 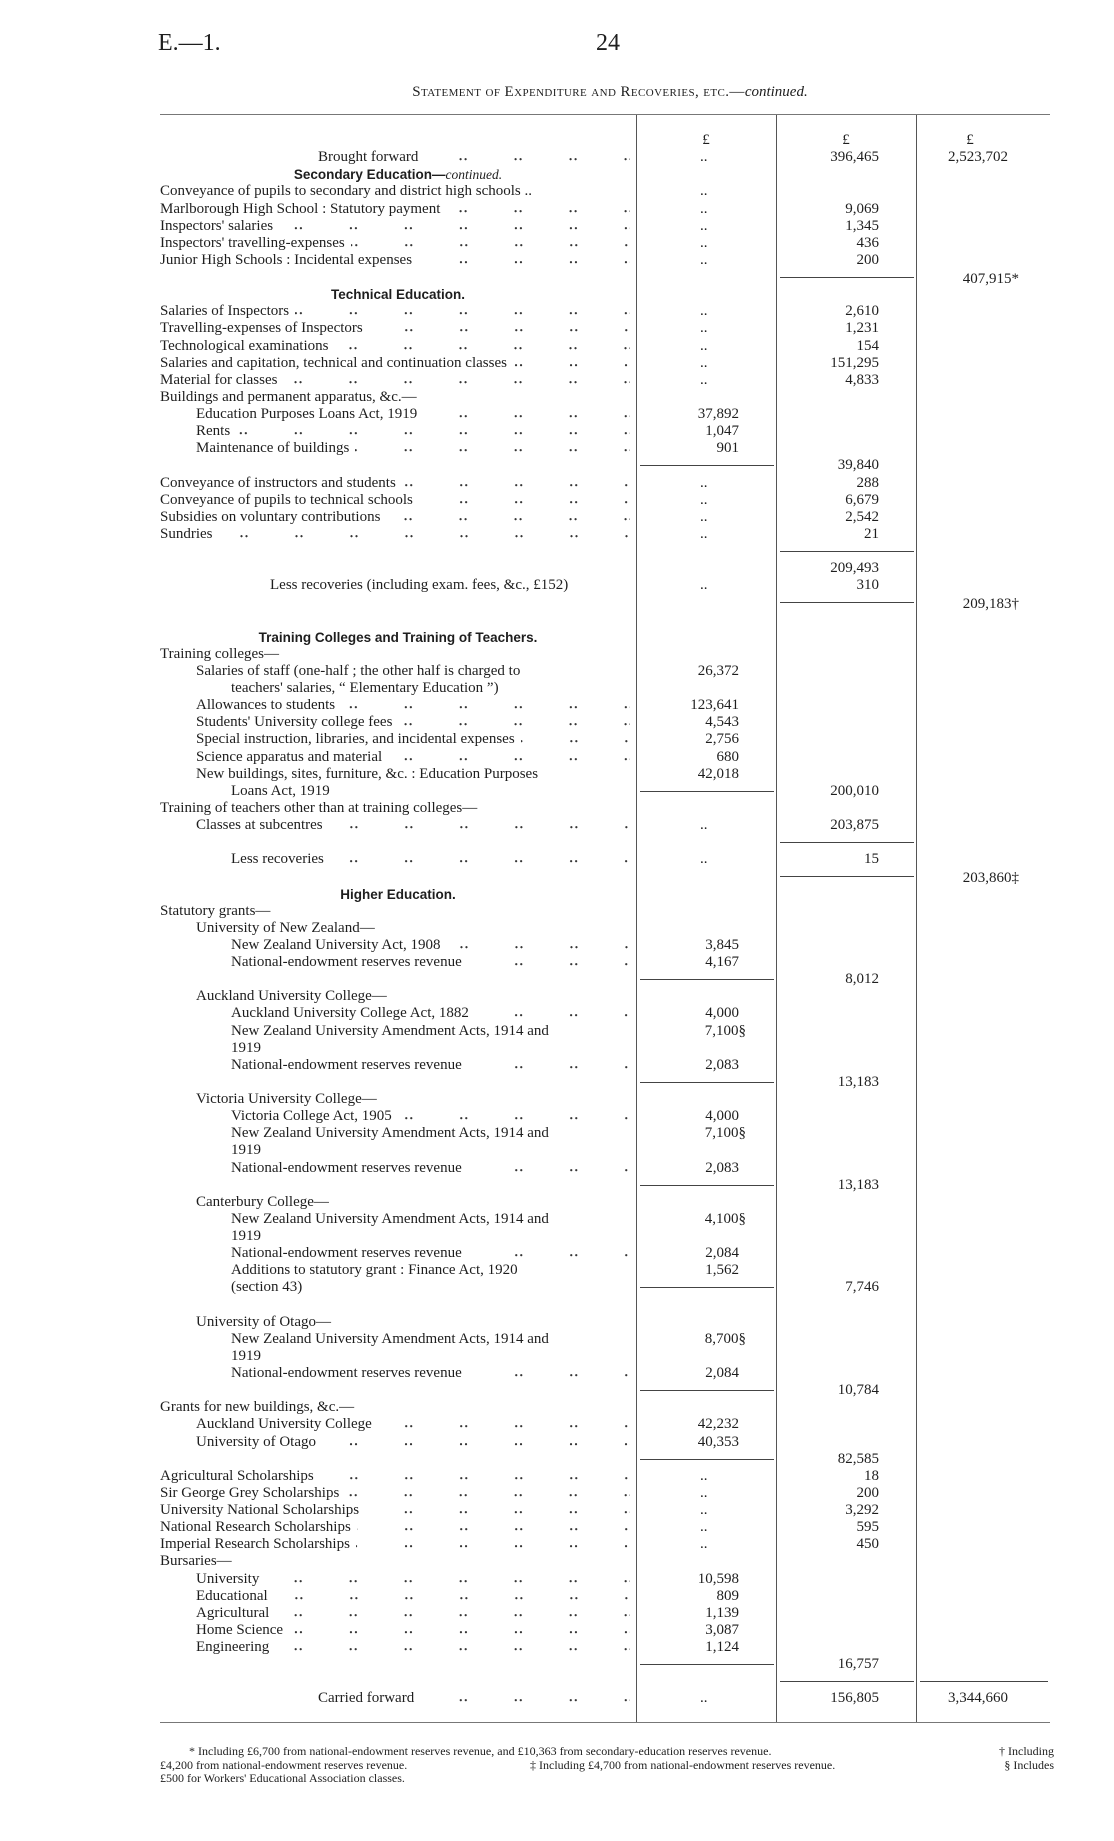 I want to click on table-row: University National Scholarships.. 3,292, so click(x=557, y=1511).